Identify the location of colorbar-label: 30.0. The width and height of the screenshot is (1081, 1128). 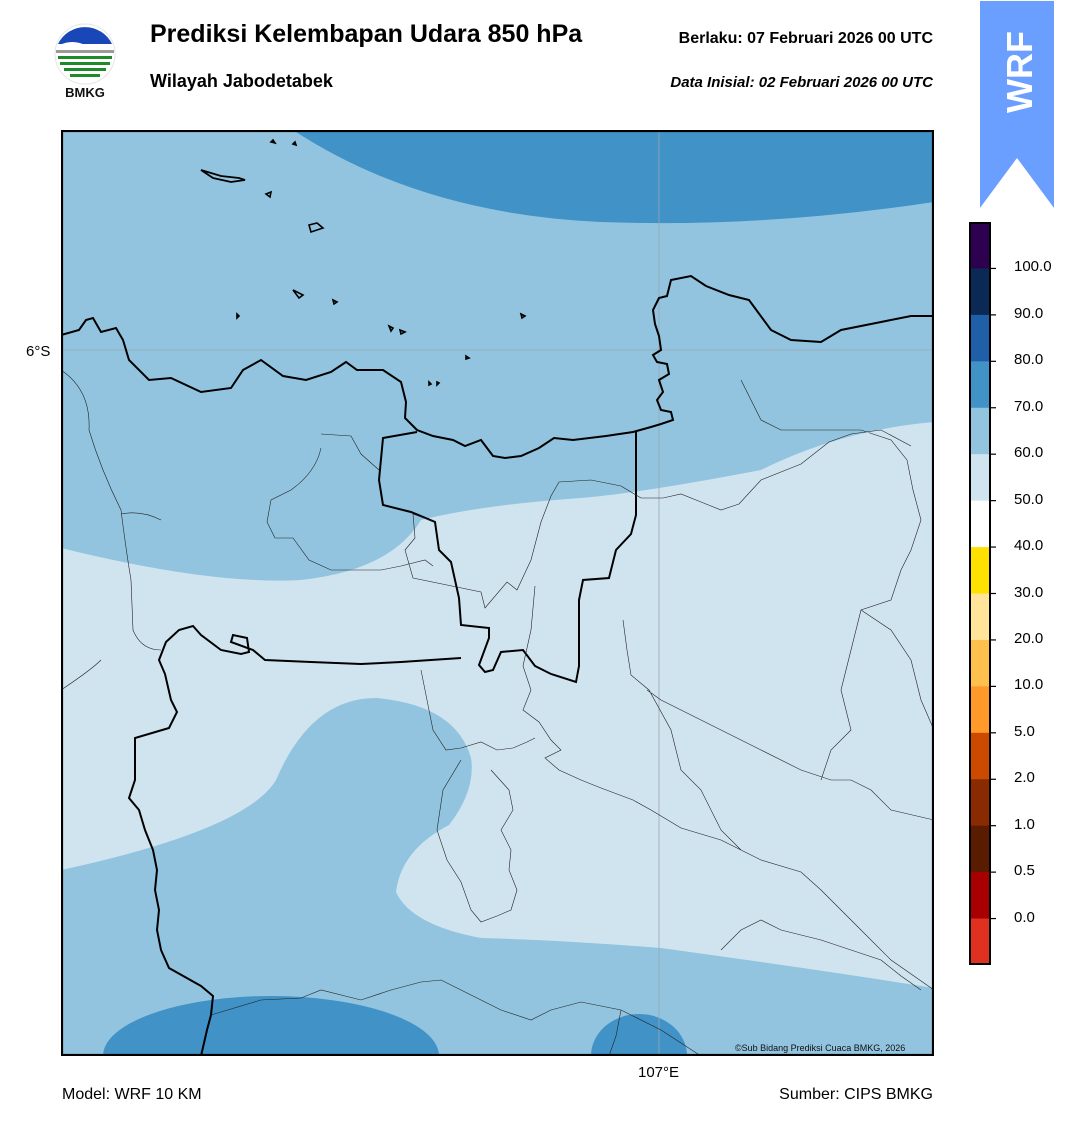
(1029, 592).